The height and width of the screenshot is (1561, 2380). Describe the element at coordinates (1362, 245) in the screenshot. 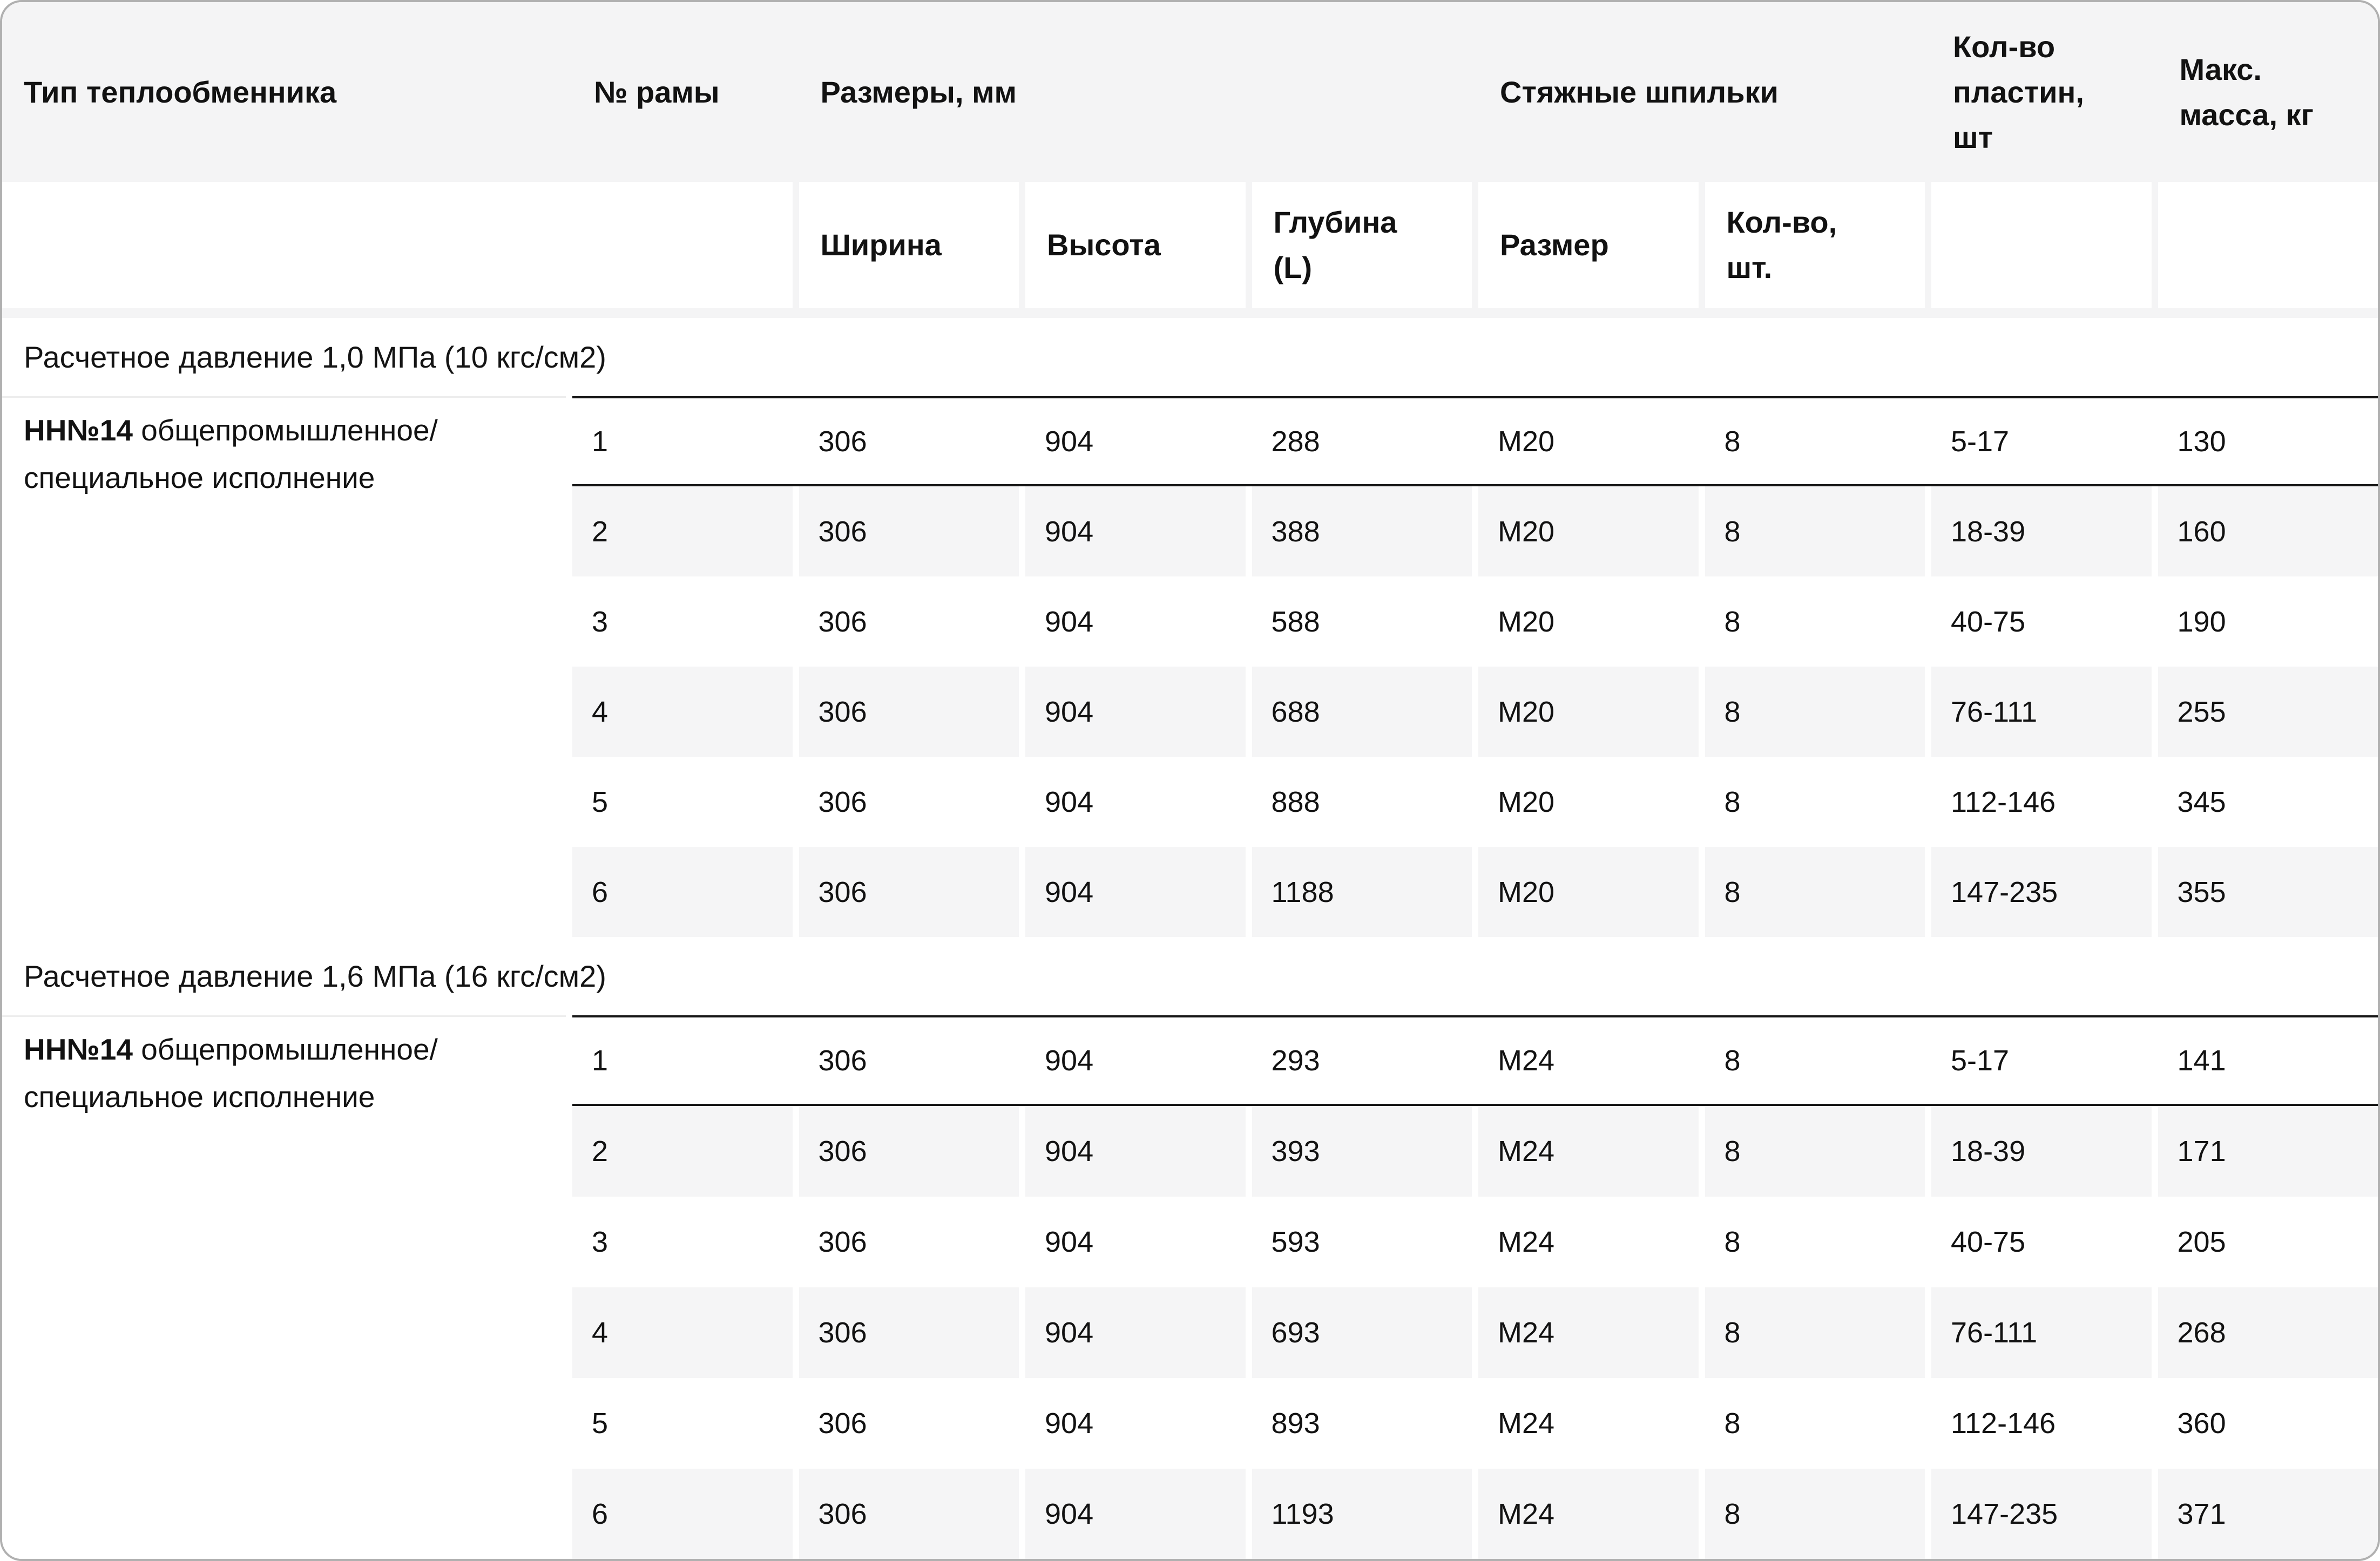

I see `header-subcol-depth: Глубина (L)` at that location.